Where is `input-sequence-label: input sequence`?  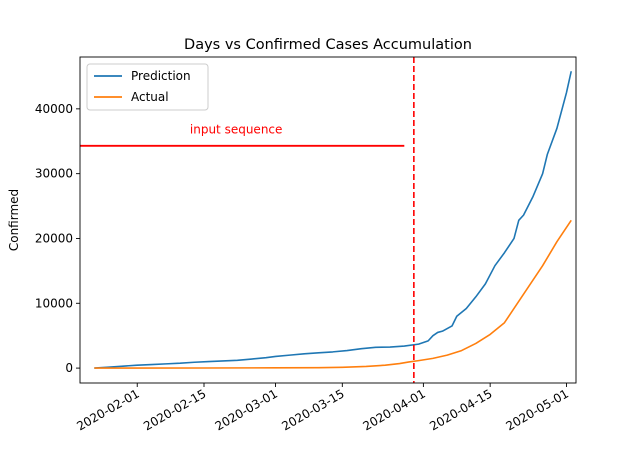 input-sequence-label: input sequence is located at coordinates (236, 130).